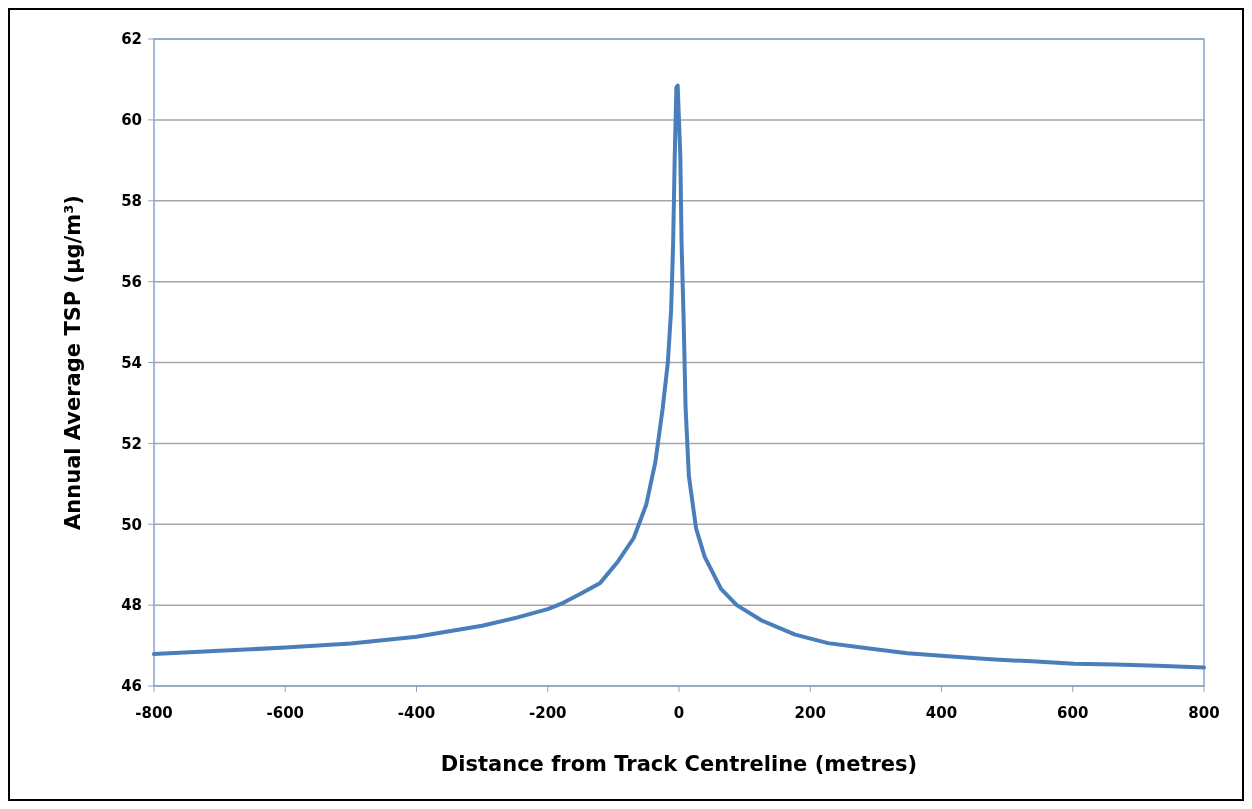 The width and height of the screenshot is (1252, 809). What do you see at coordinates (416, 713) in the screenshot?
I see `x-tick-label: -400` at bounding box center [416, 713].